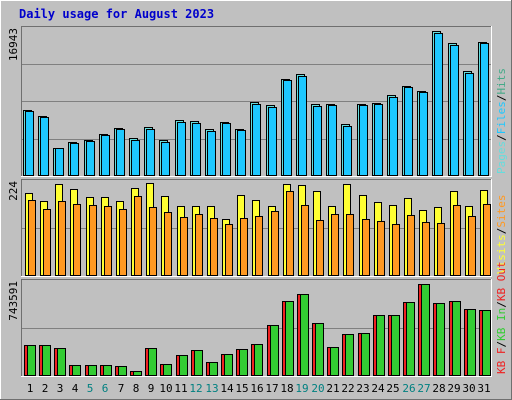 This screenshot has width=512, height=400. I want to click on legend-item: KB F, so click(501, 361).